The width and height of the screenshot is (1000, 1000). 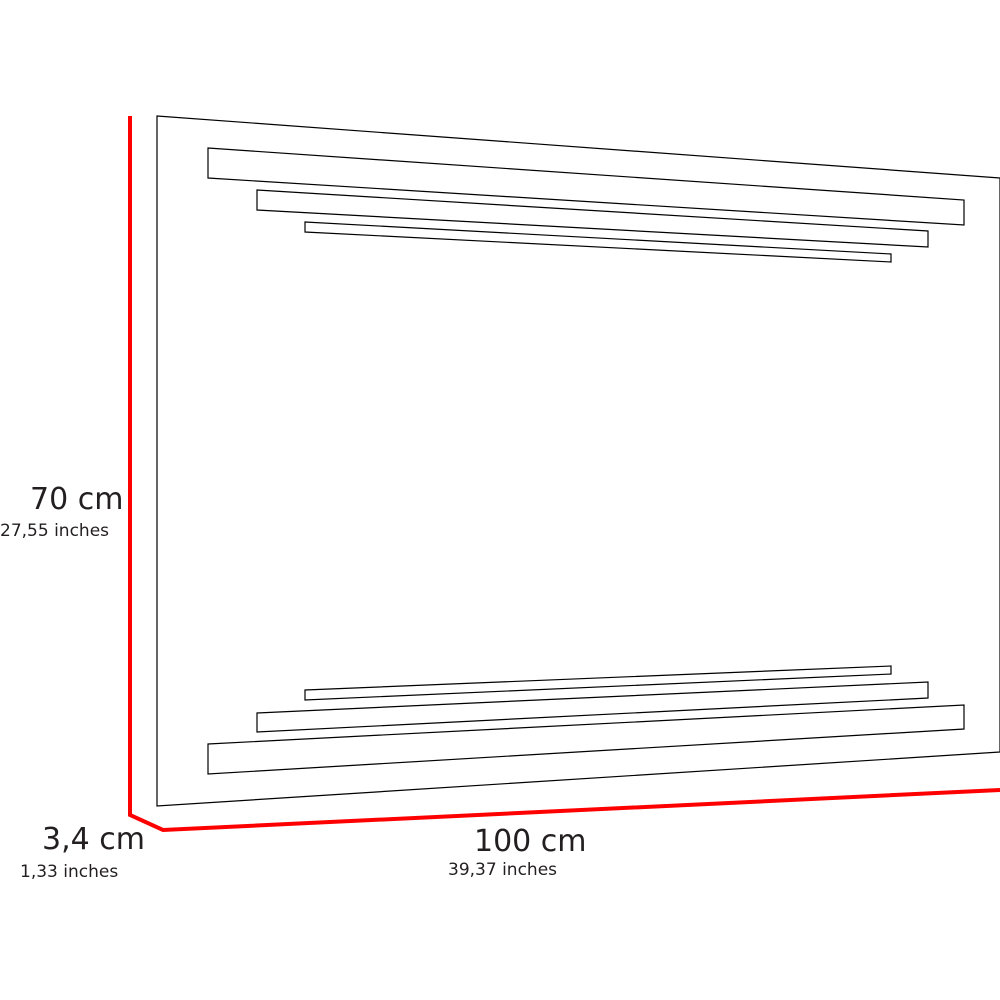 I want to click on depth-imperial-label: 1,33 inches, so click(x=69, y=872).